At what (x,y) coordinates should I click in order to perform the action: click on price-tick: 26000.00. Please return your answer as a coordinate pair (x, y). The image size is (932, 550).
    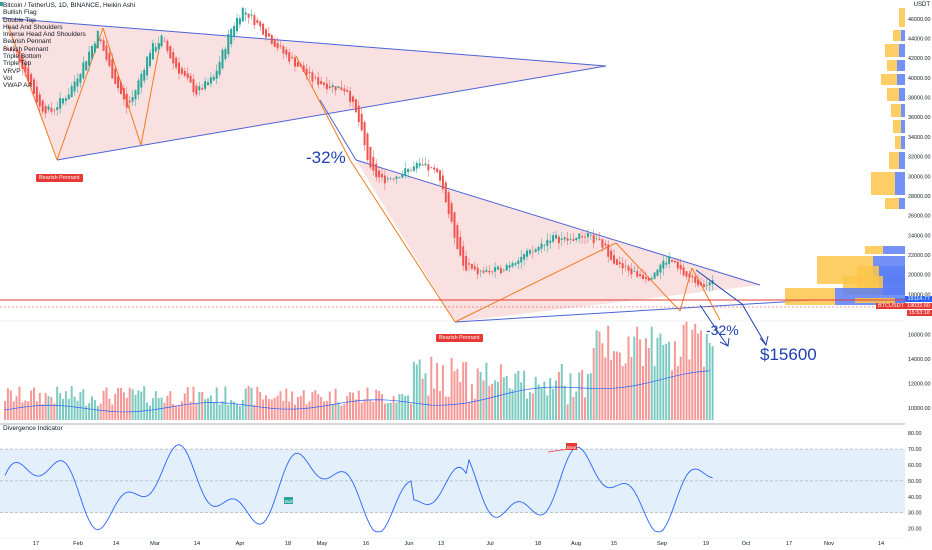
    Looking at the image, I should click on (919, 217).